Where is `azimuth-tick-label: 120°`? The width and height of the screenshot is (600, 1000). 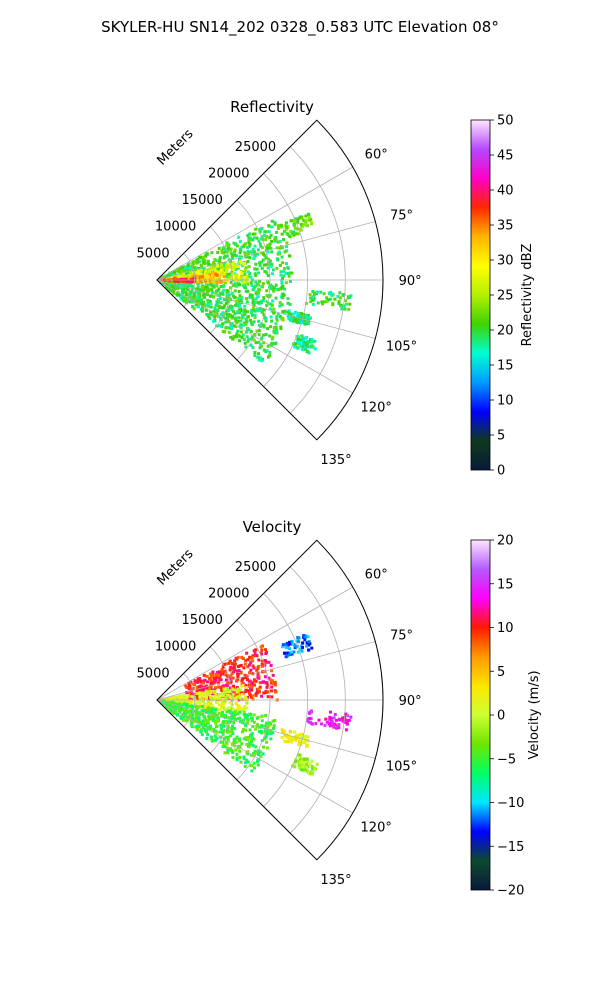
azimuth-tick-label: 120° is located at coordinates (376, 828).